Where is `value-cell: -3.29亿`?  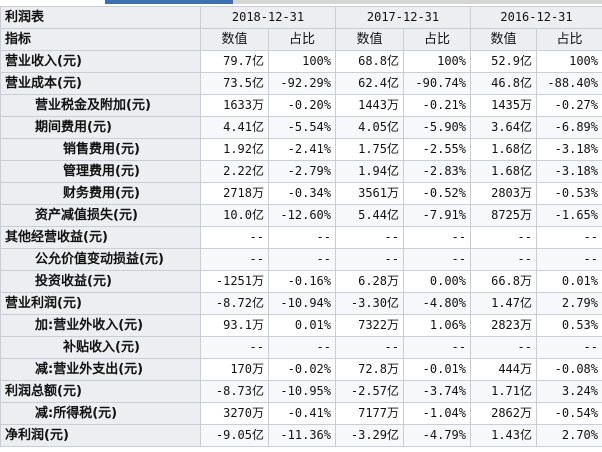 value-cell: -3.29亿 is located at coordinates (369, 435).